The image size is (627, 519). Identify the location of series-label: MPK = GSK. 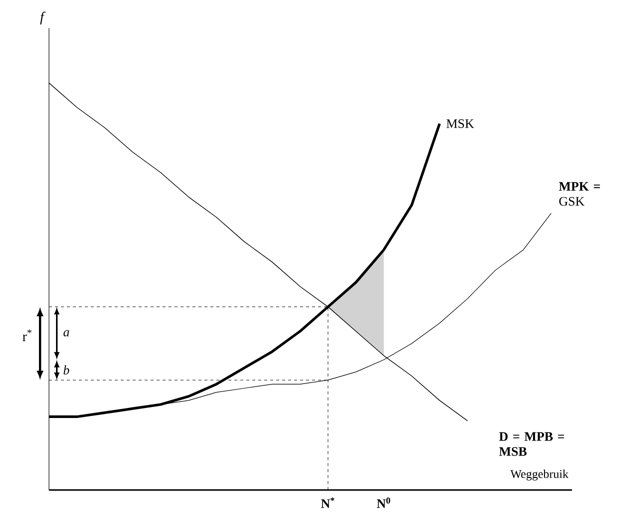
(579, 194).